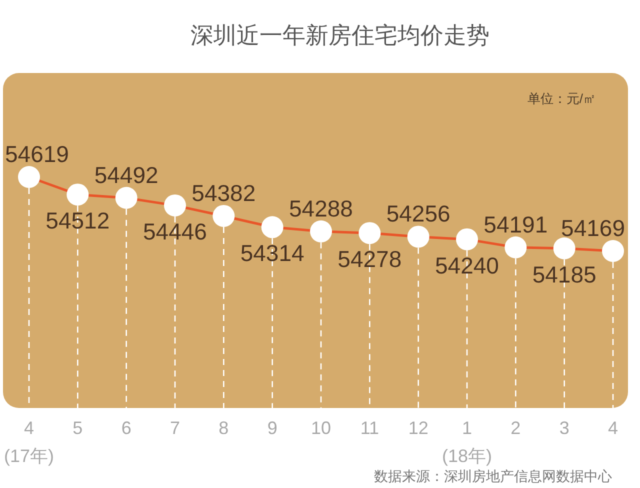 This screenshot has width=640, height=488. I want to click on x-tick-label: 1 (18年), so click(467, 442).